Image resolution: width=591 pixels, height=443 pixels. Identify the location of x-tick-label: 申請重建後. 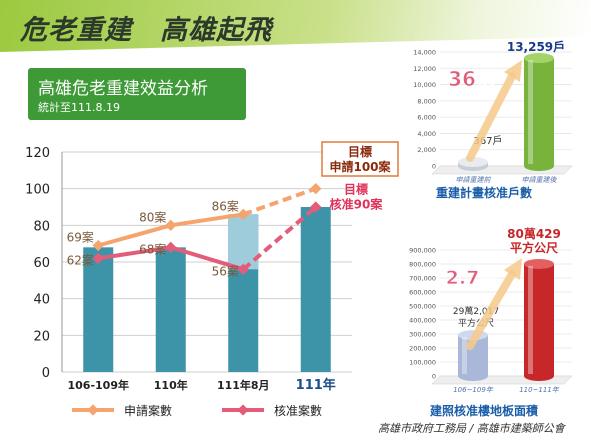
(540, 180).